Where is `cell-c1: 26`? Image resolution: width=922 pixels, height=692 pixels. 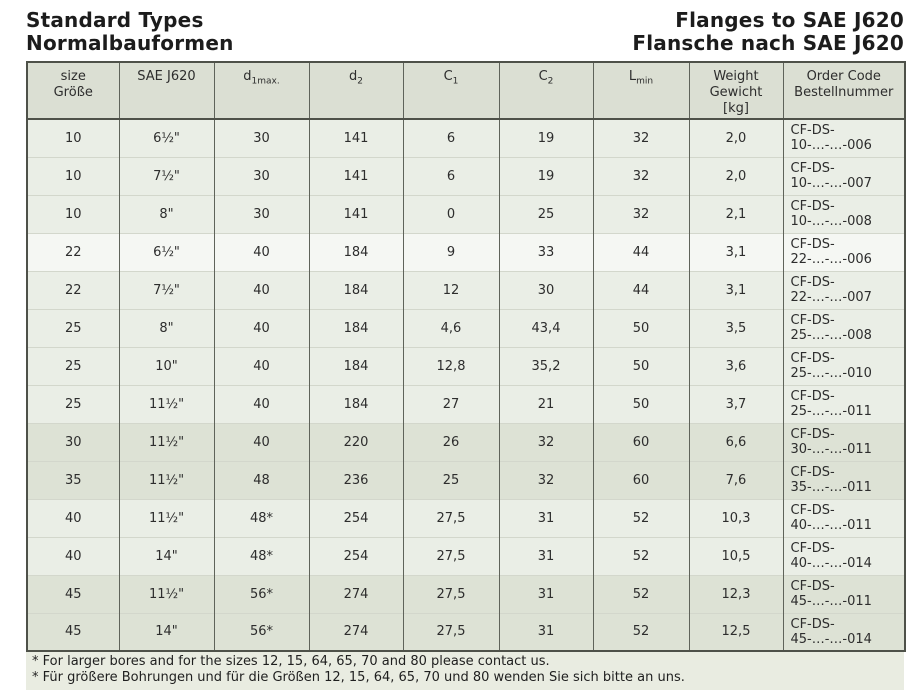
cell-c1: 26 is located at coordinates (450, 441).